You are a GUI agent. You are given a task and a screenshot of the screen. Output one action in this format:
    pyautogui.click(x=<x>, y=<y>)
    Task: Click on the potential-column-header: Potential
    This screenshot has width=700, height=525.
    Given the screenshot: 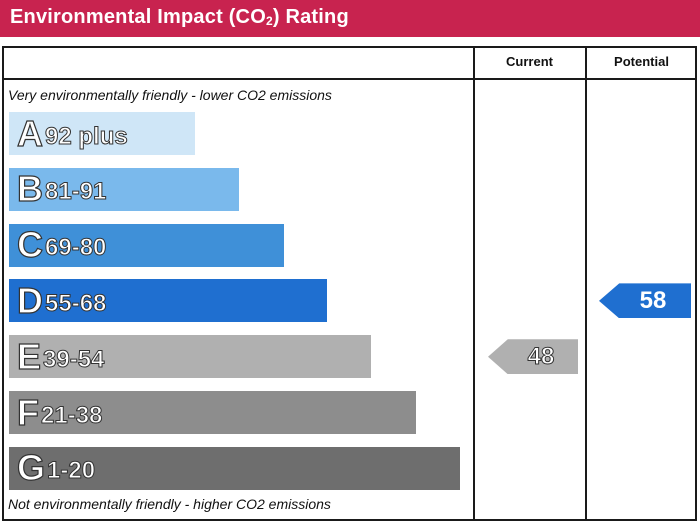 What is the action you would take?
    pyautogui.click(x=641, y=61)
    